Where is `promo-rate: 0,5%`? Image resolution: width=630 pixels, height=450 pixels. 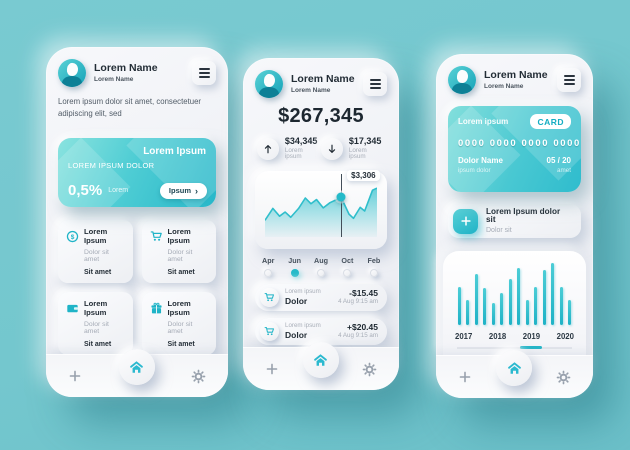 promo-rate: 0,5% is located at coordinates (85, 190).